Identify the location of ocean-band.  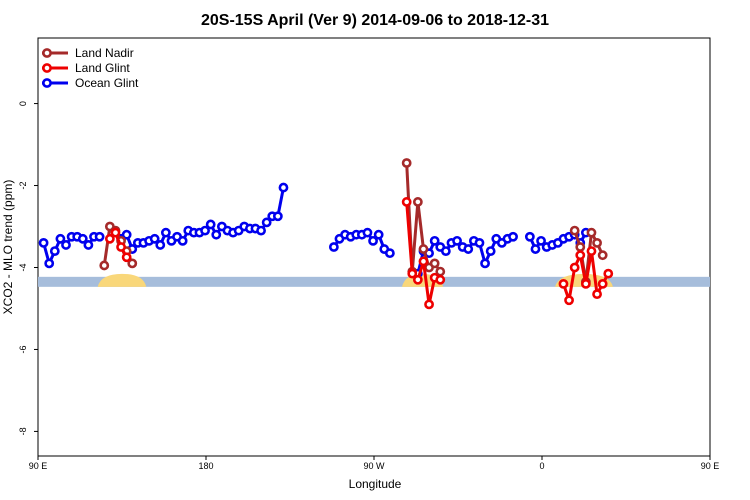
(374, 281).